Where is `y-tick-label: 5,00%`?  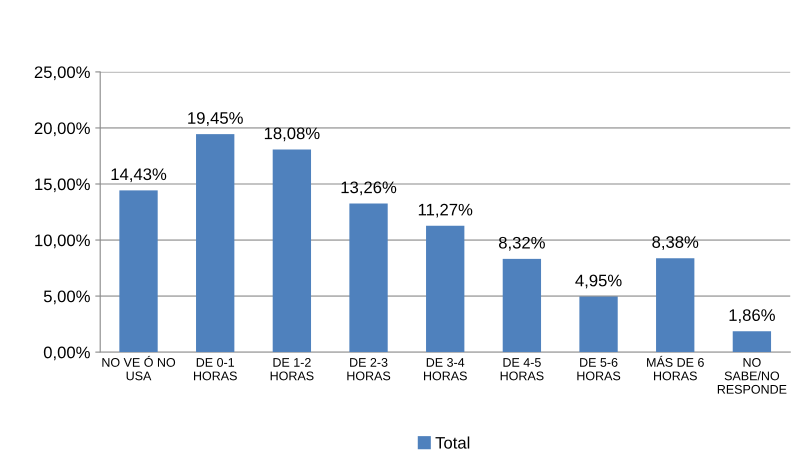
y-tick-label: 5,00% is located at coordinates (67, 297).